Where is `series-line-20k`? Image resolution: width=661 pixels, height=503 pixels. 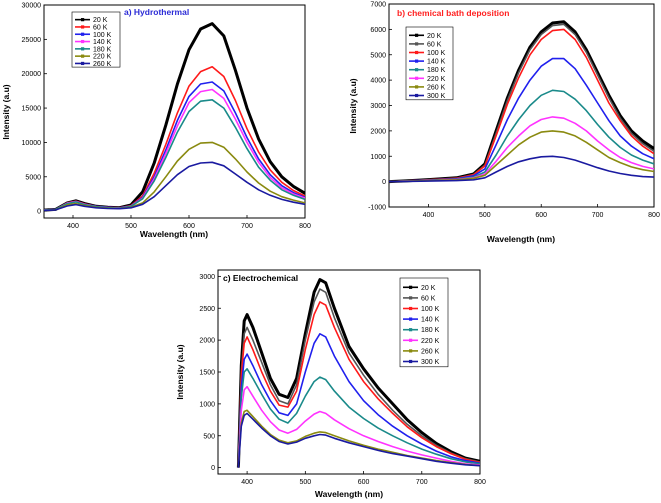
series-line-20k is located at coordinates (358, 373).